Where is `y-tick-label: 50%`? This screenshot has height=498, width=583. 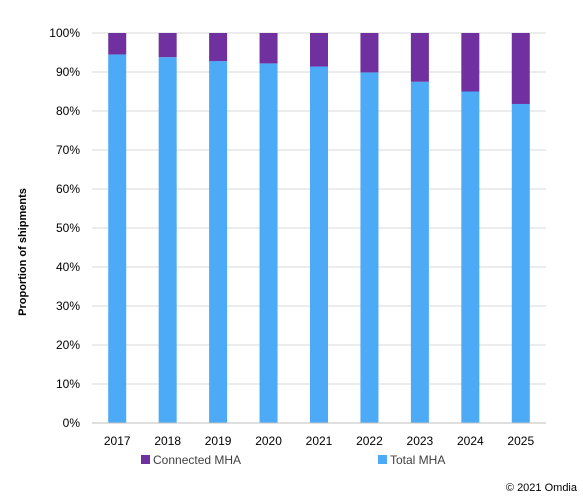 y-tick-label: 50% is located at coordinates (68, 228).